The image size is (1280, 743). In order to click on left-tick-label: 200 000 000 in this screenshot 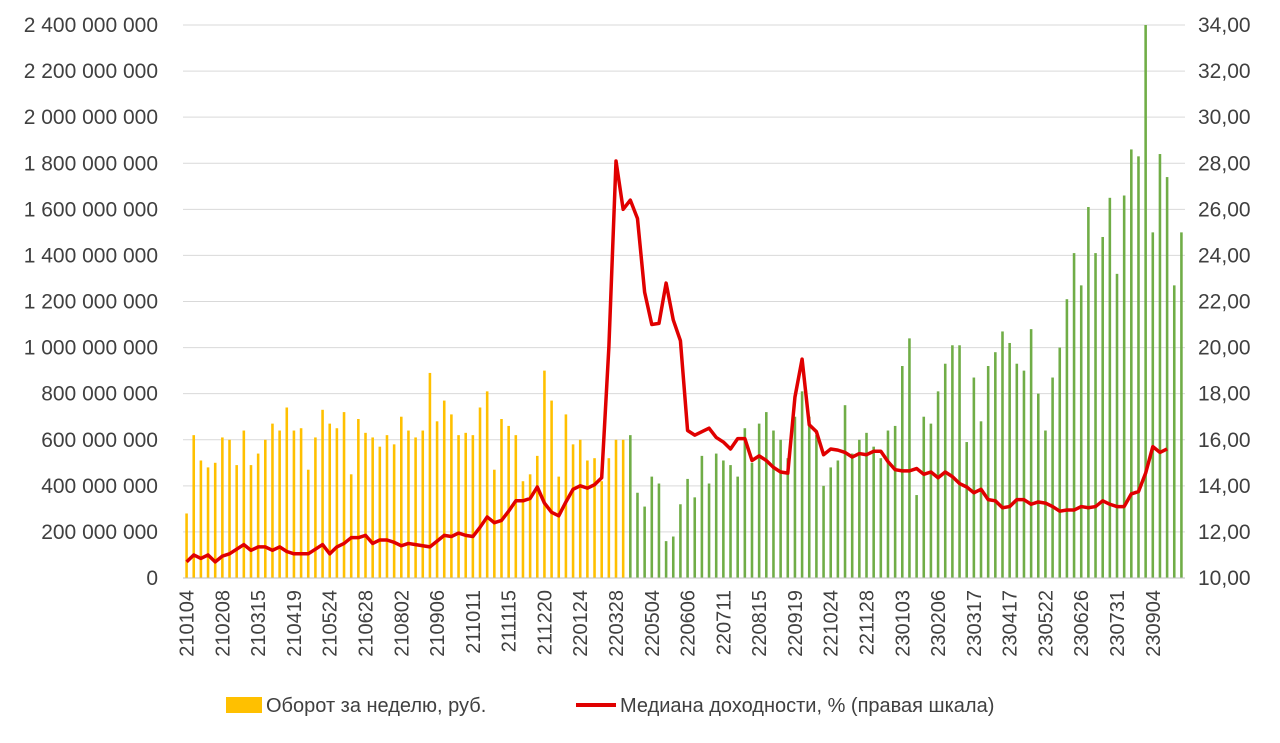, I will do `click(99, 532)`.